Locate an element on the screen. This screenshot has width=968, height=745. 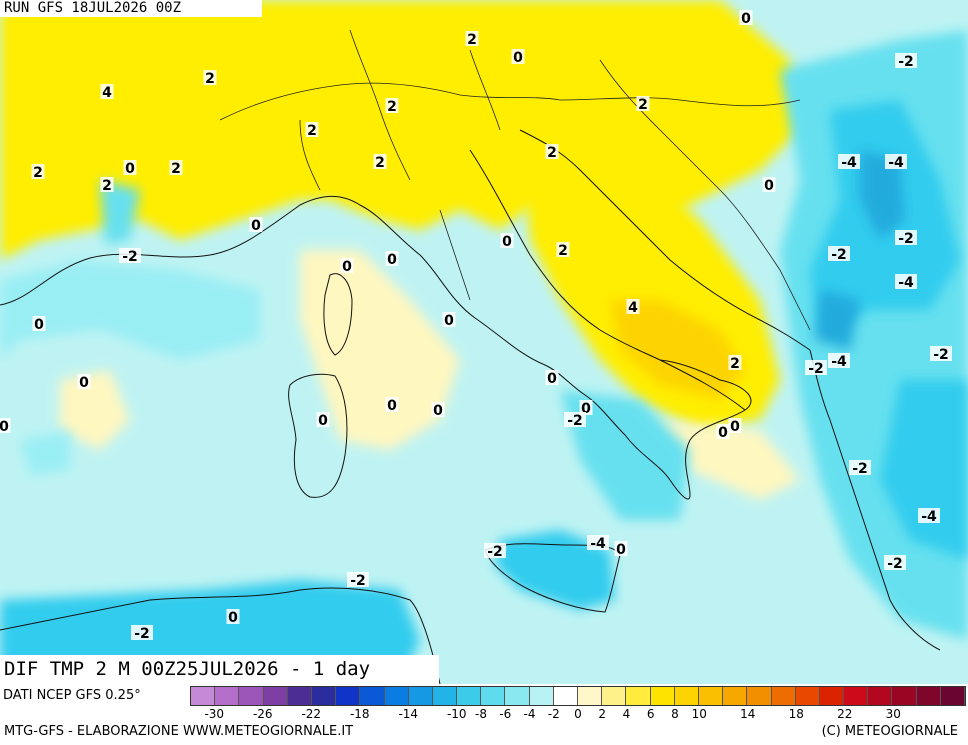
contour-label: 4 is located at coordinates (107, 93).